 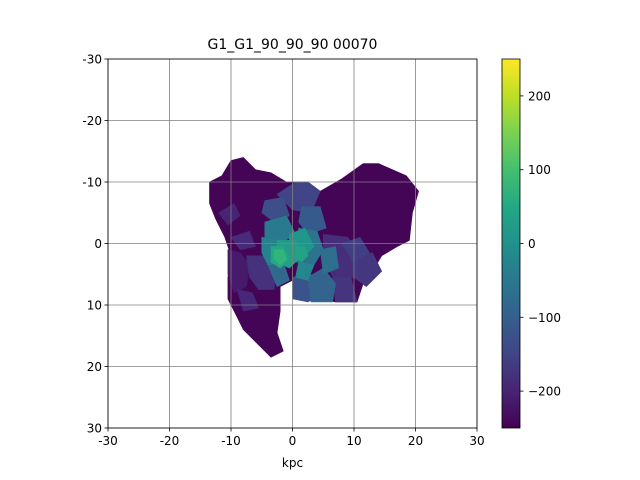 I want to click on x-tick-label-2: -10, so click(x=231, y=441).